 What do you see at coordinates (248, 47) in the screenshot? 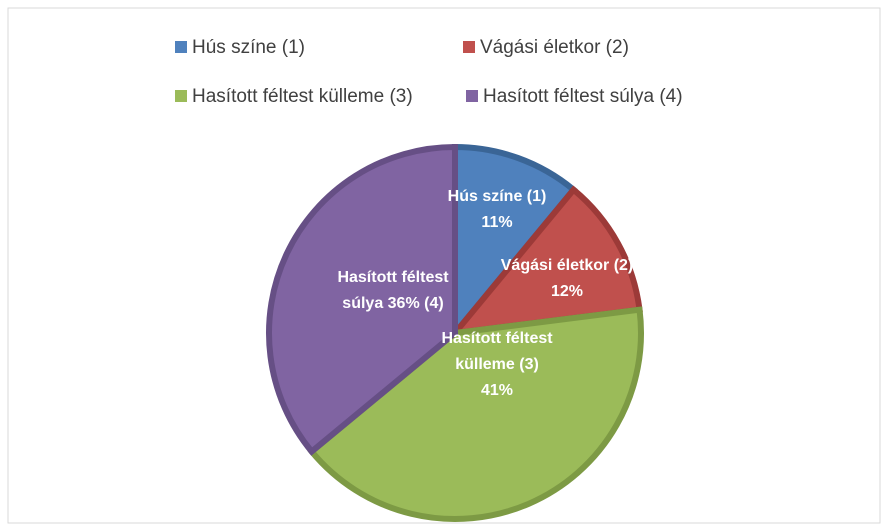
I see `legend-label: Hús színe (1)` at bounding box center [248, 47].